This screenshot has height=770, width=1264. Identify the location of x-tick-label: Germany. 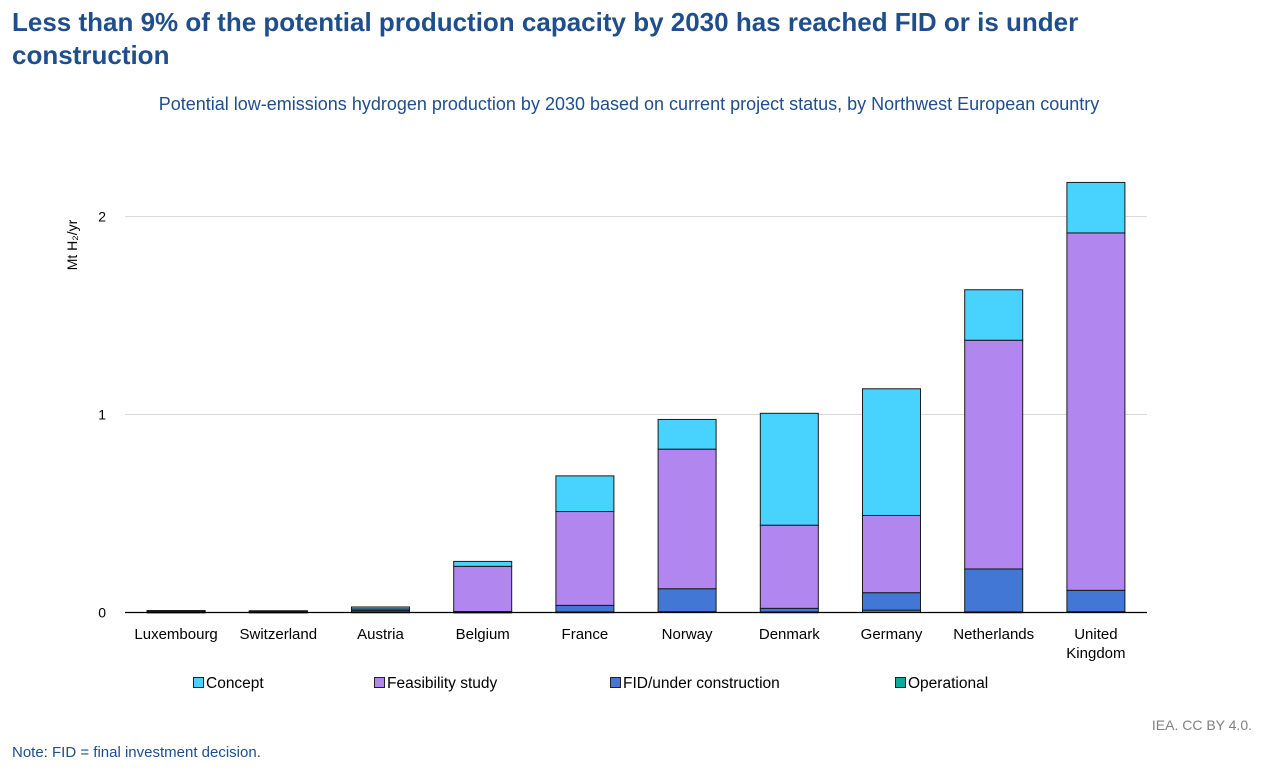
(892, 634).